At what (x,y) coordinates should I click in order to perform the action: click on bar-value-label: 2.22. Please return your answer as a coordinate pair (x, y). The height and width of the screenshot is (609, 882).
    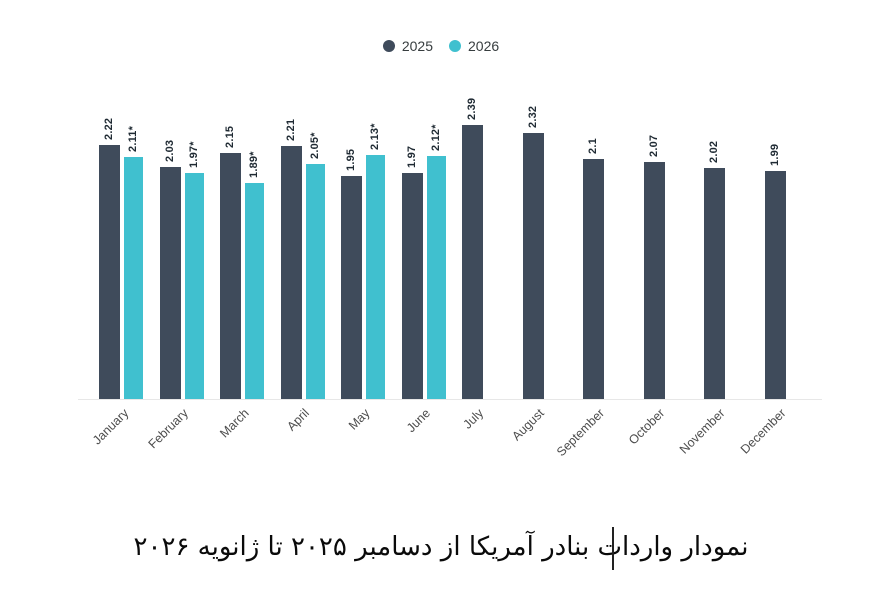
    Looking at the image, I should click on (109, 128).